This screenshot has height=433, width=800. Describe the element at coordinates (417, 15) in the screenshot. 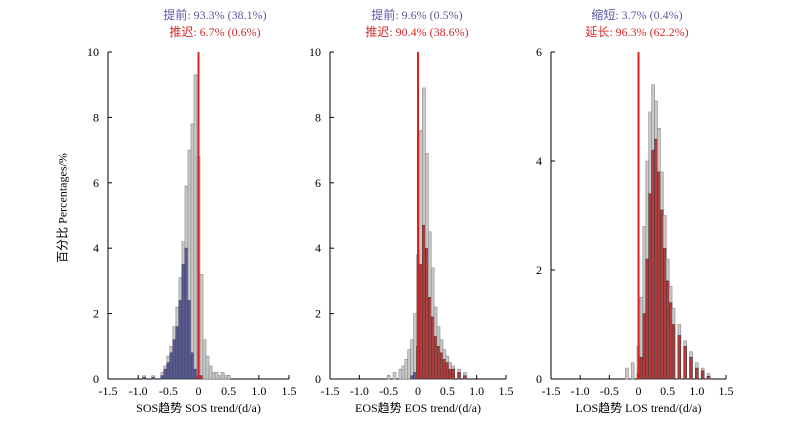

I see `panel-2-advance-text: 提前: 9.6% (0.5%)` at that location.